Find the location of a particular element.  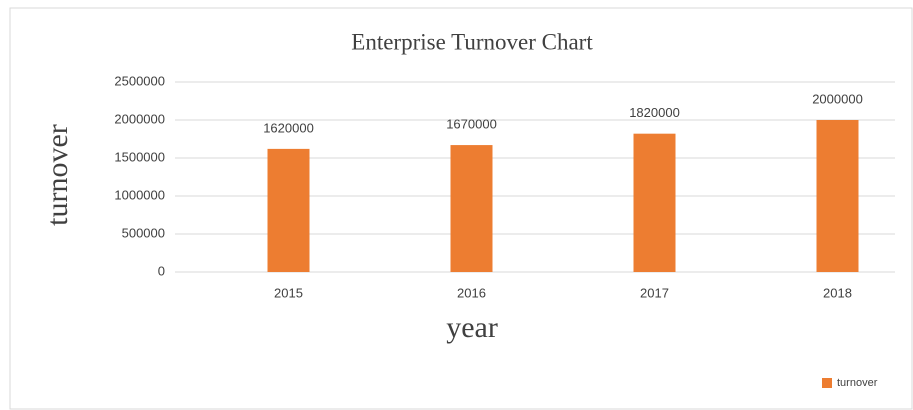

y-tick-label: 0 is located at coordinates (161, 270).